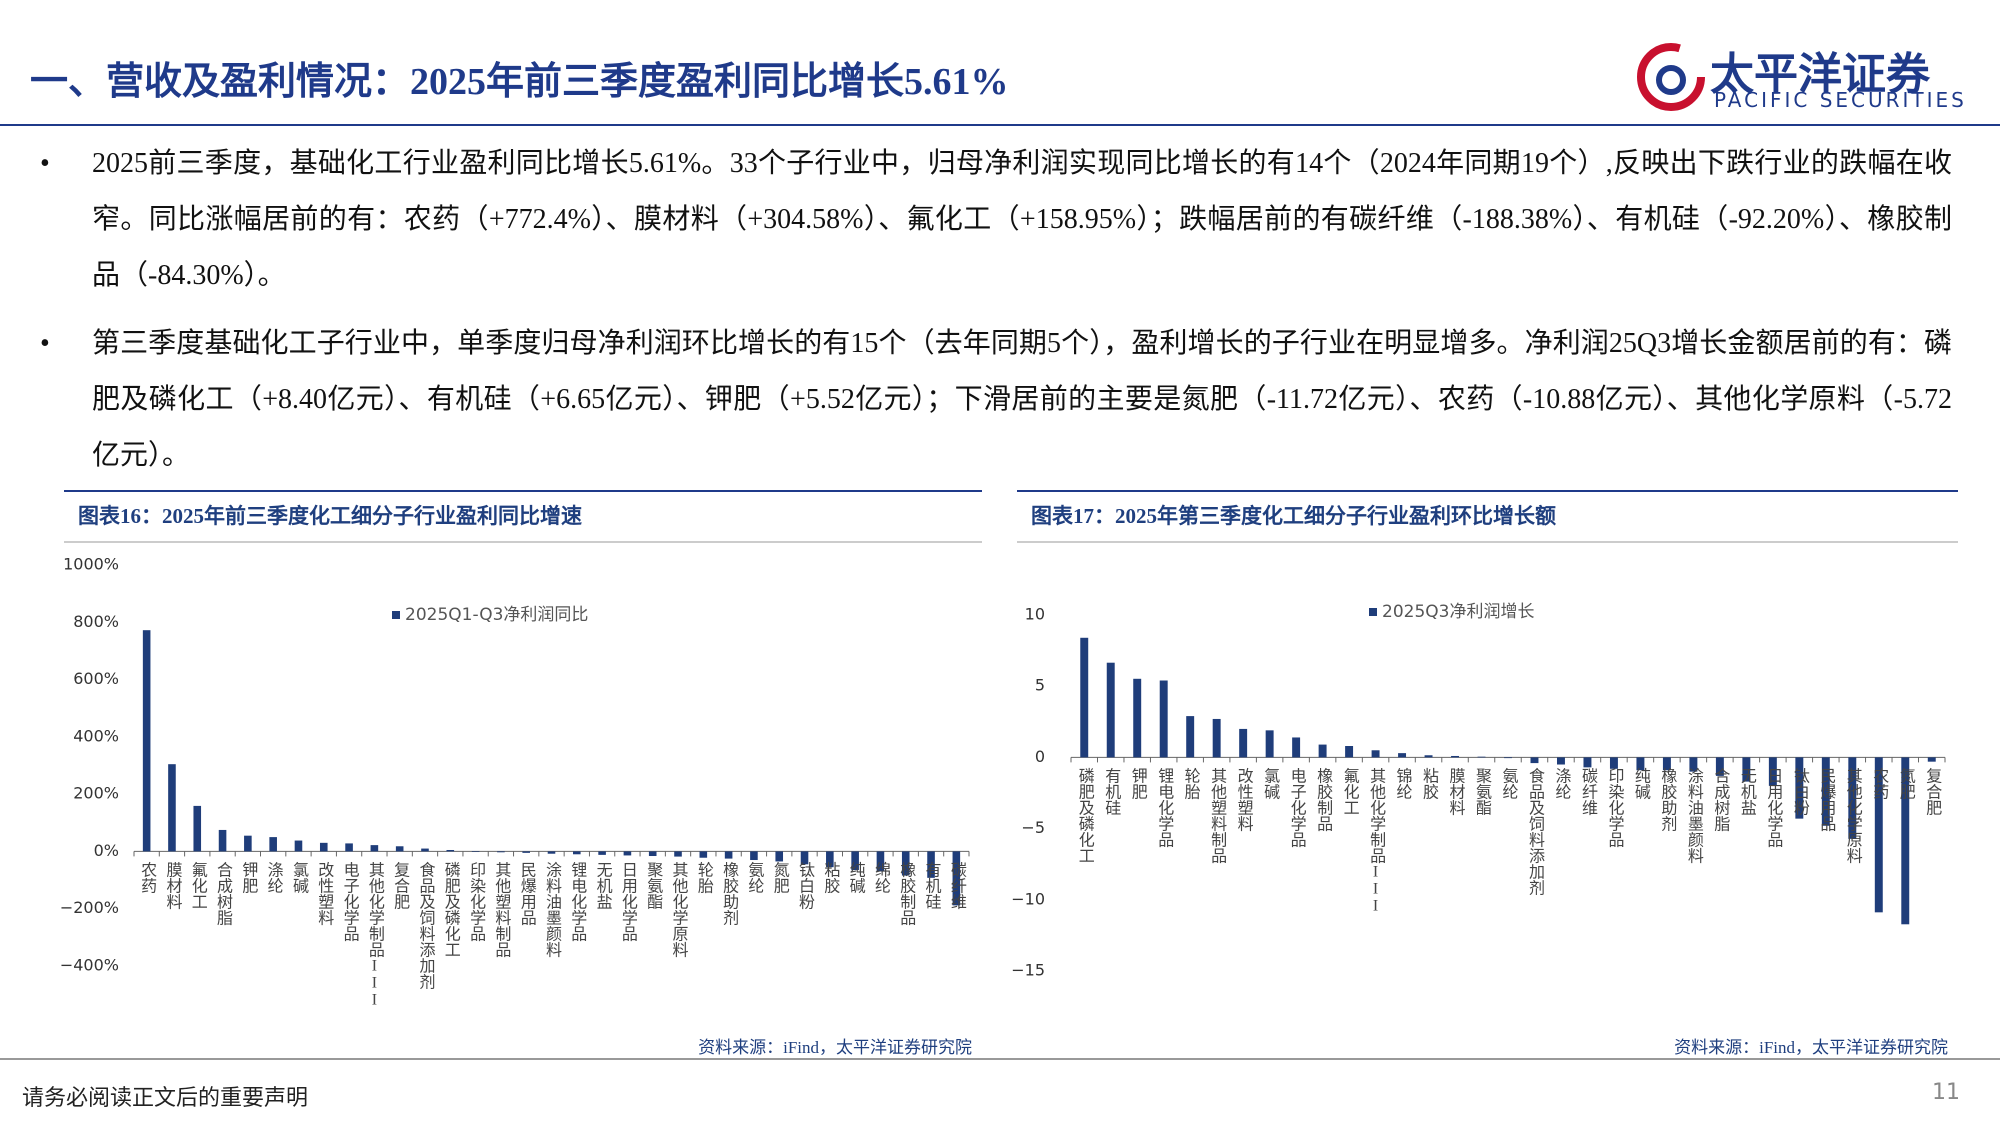 The width and height of the screenshot is (2000, 1125). Describe the element at coordinates (1906, 783) in the screenshot. I see `x-tick-label: 氮肥` at that location.